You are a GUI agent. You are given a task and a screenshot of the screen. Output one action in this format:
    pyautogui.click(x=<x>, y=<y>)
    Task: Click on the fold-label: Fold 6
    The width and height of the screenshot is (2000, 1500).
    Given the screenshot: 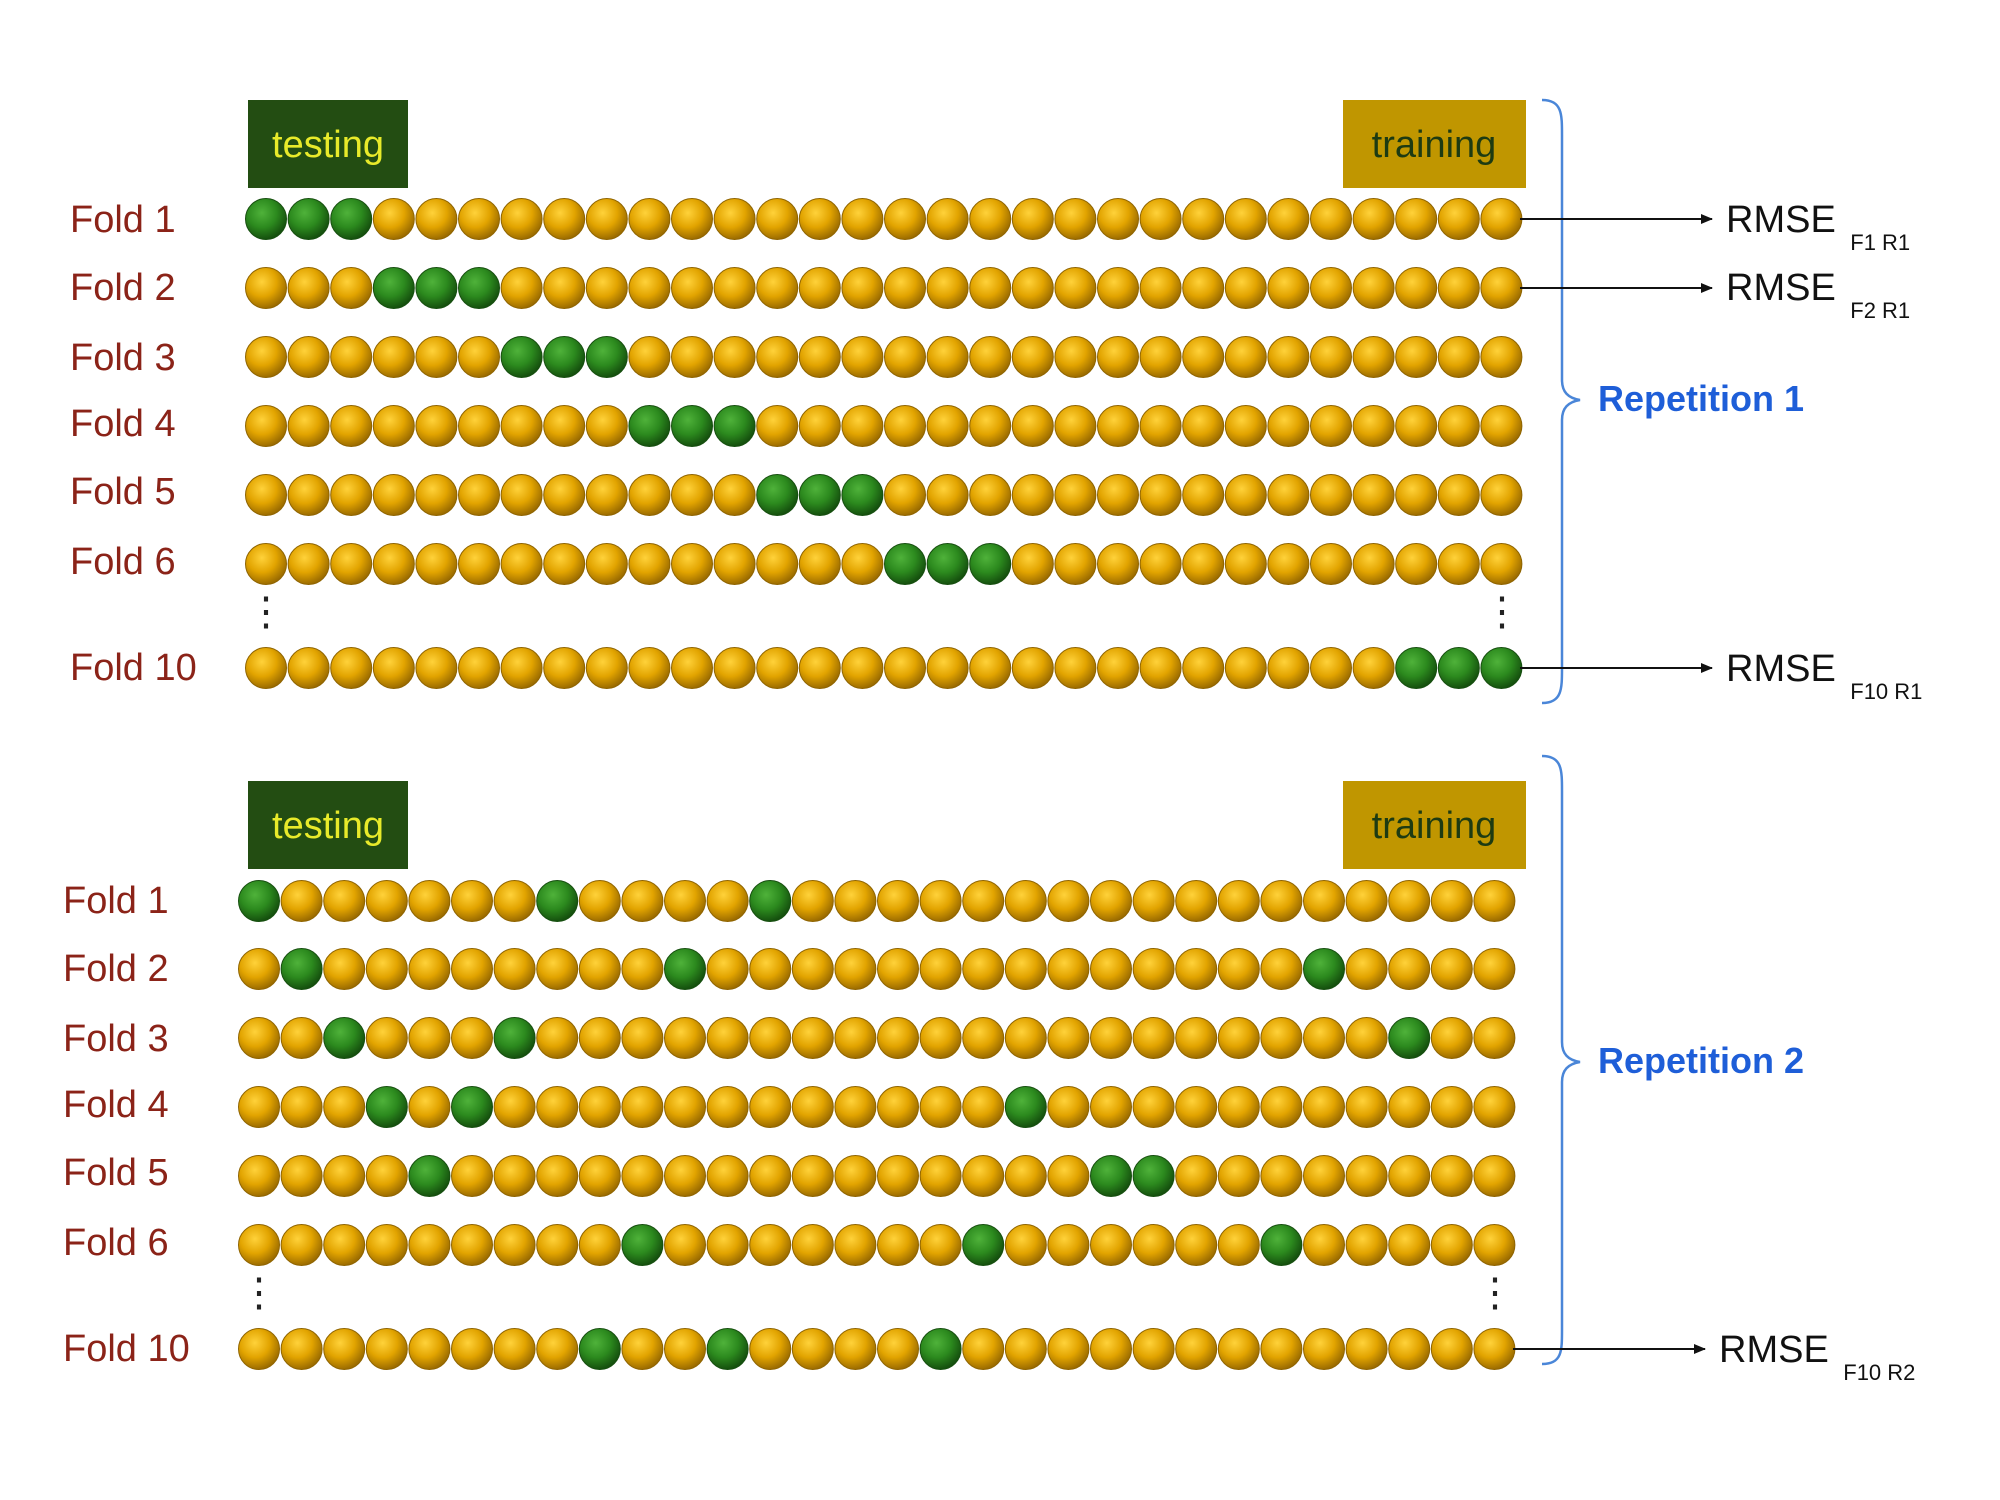 What is the action you would take?
    pyautogui.click(x=123, y=562)
    